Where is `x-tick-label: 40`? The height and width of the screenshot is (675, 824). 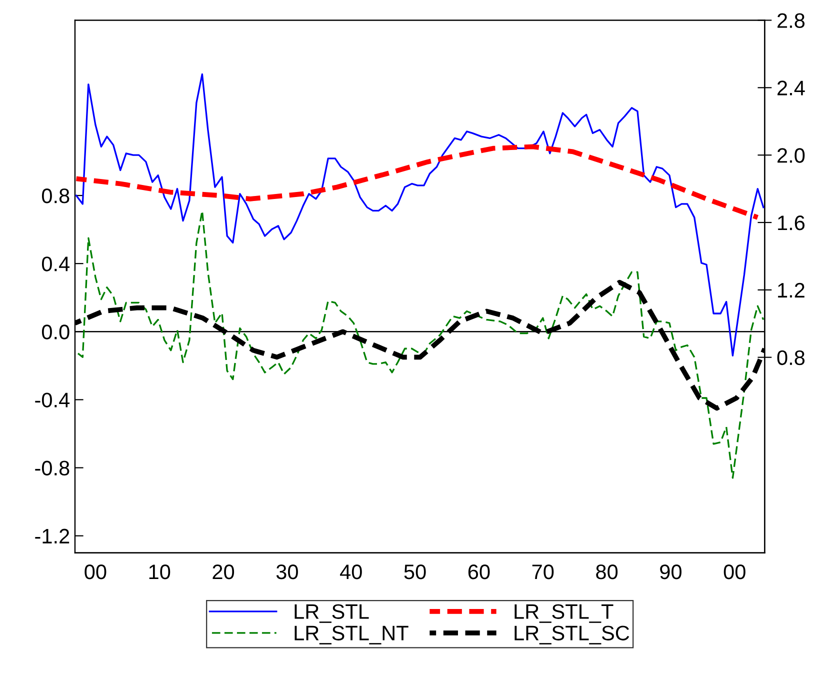
x-tick-label: 40 is located at coordinates (351, 572).